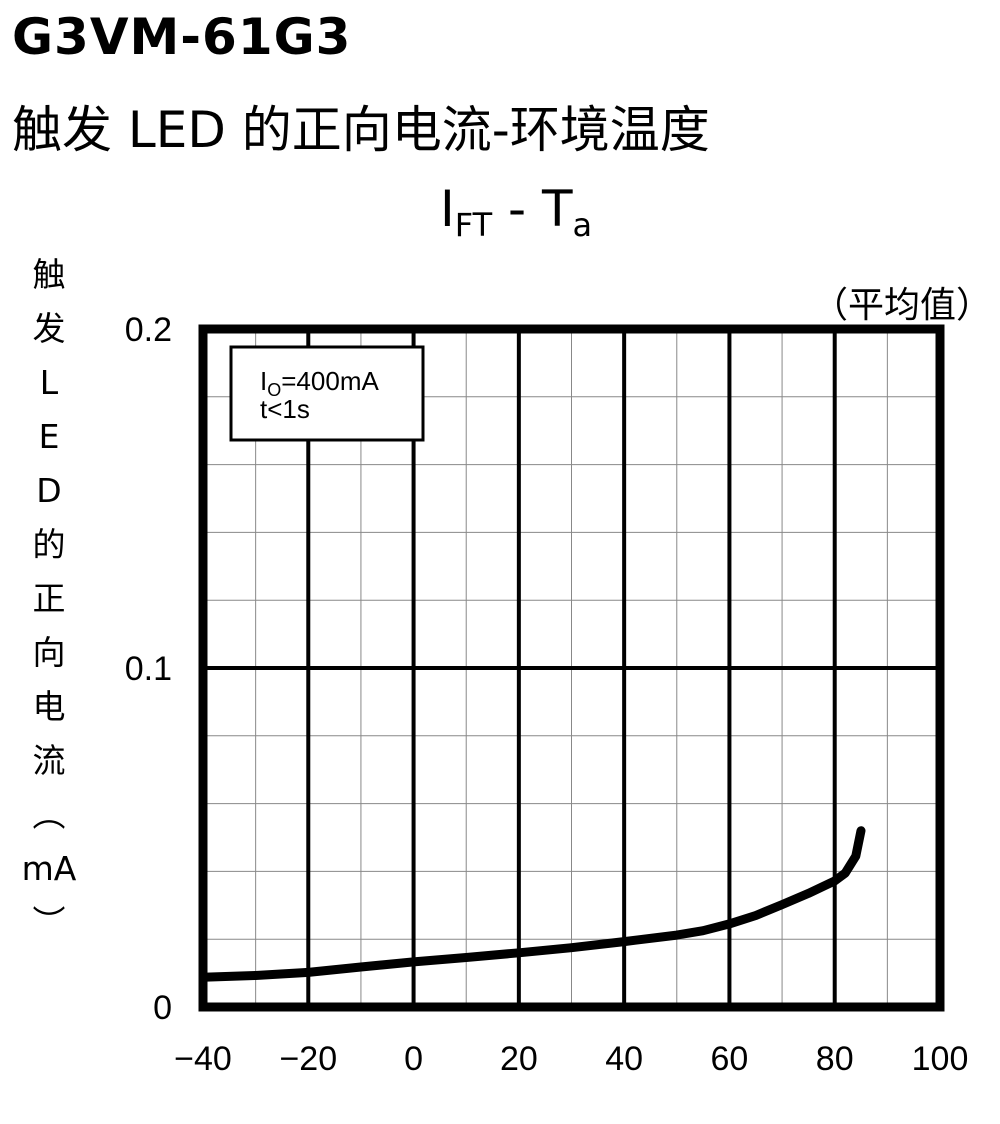  I want to click on chart-title-a: a, so click(582, 225).